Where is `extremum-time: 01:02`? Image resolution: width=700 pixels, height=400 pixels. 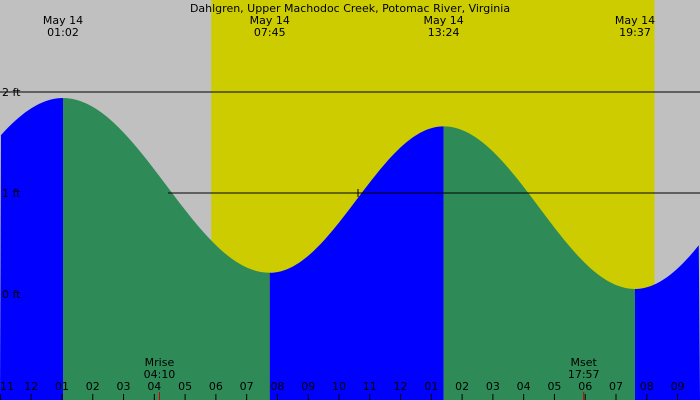 extremum-time: 01:02 is located at coordinates (63, 32).